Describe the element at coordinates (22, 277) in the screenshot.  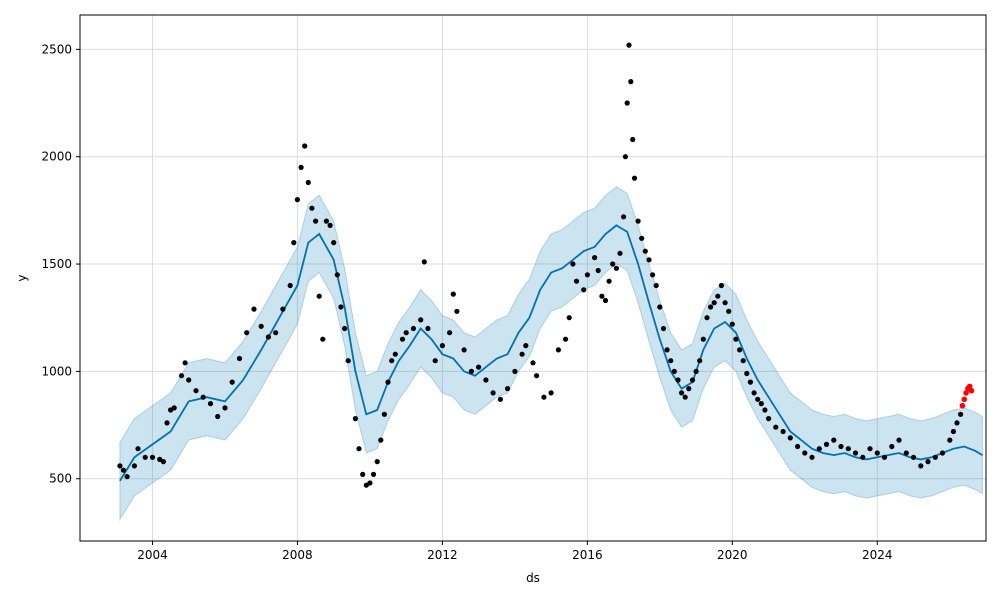
I see `y-axis-label: y` at that location.